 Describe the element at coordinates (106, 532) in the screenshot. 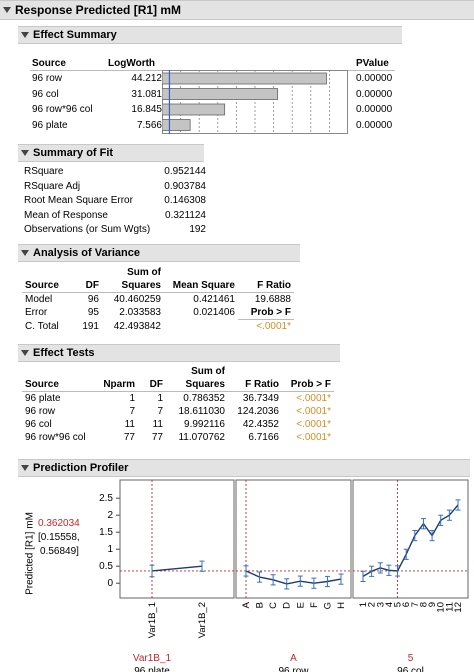

I see `y-tick-label: 1.5` at that location.